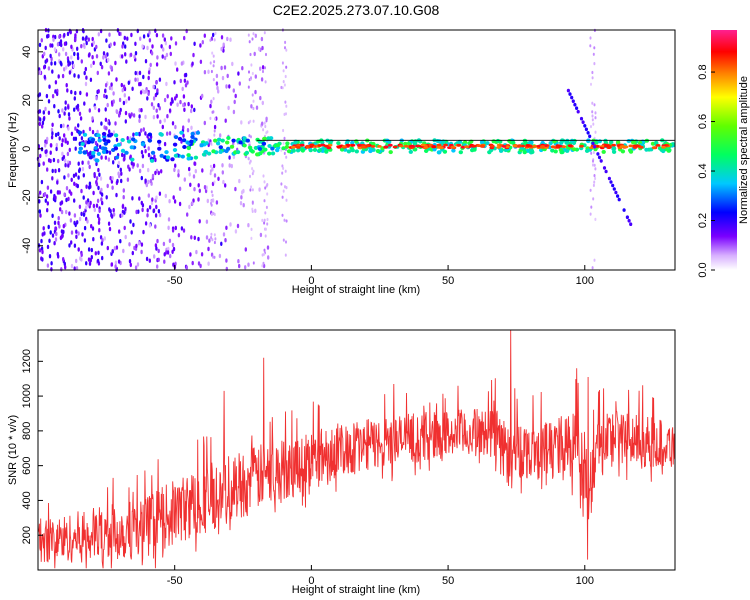  I want to click on snr-y-tick-label: 1000, so click(27, 396).